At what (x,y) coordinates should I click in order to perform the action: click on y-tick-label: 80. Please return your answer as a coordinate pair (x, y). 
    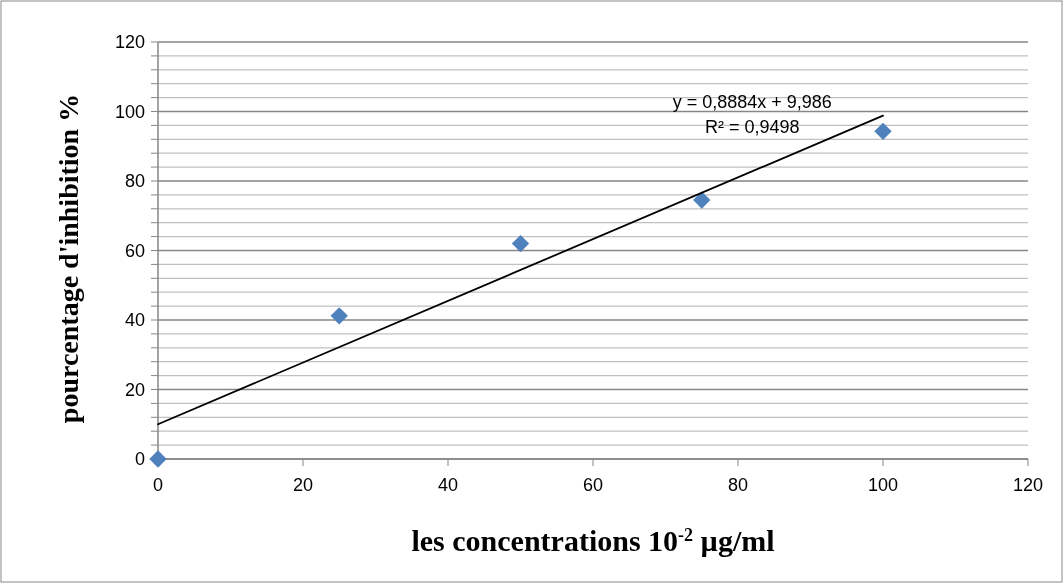
    Looking at the image, I should click on (134, 181).